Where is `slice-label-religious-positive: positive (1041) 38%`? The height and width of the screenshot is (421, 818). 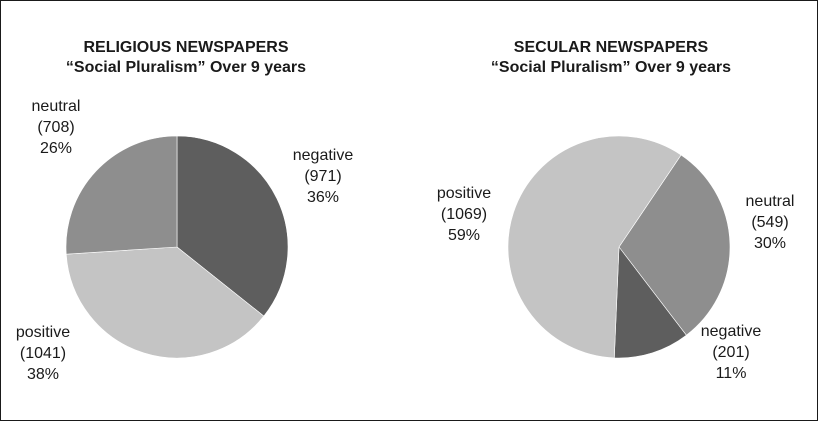
slice-label-religious-positive: positive (1041) 38% is located at coordinates (43, 353).